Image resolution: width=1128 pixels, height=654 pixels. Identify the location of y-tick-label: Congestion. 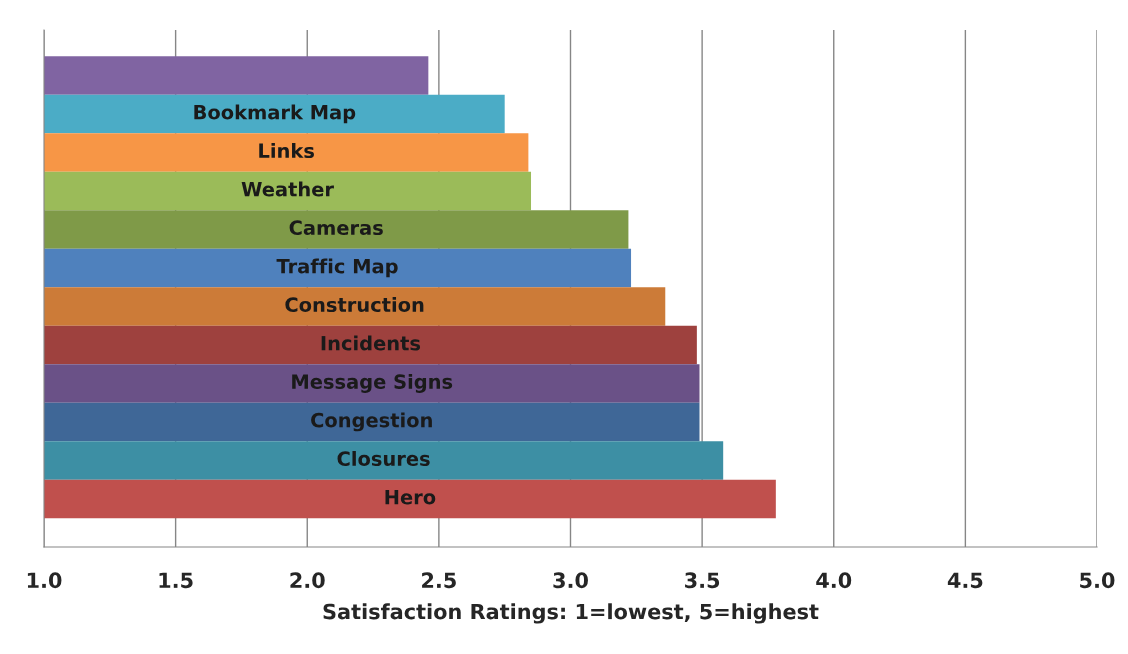
(371, 422).